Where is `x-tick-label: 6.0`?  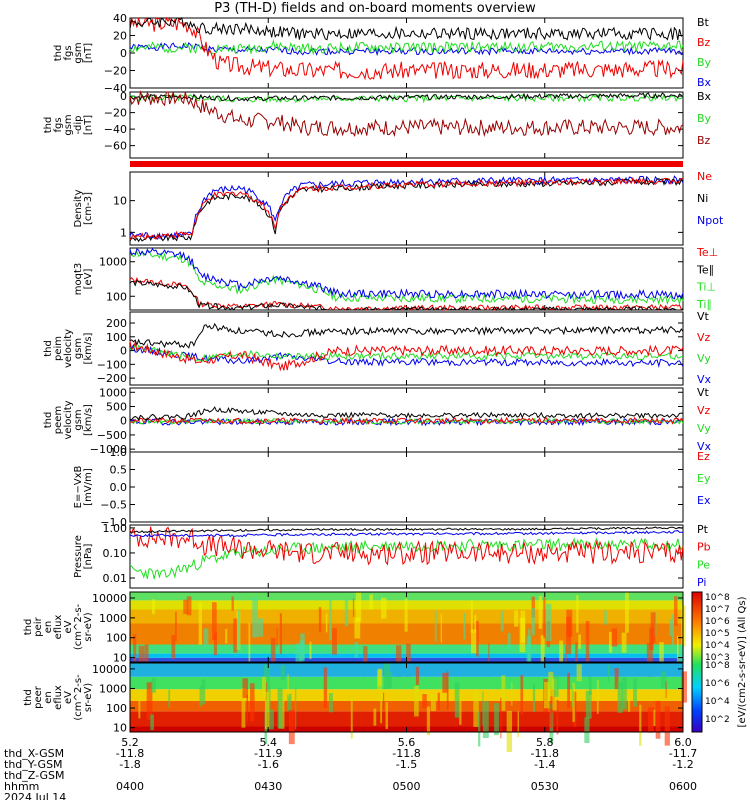
x-tick-label: 6.0 is located at coordinates (683, 742).